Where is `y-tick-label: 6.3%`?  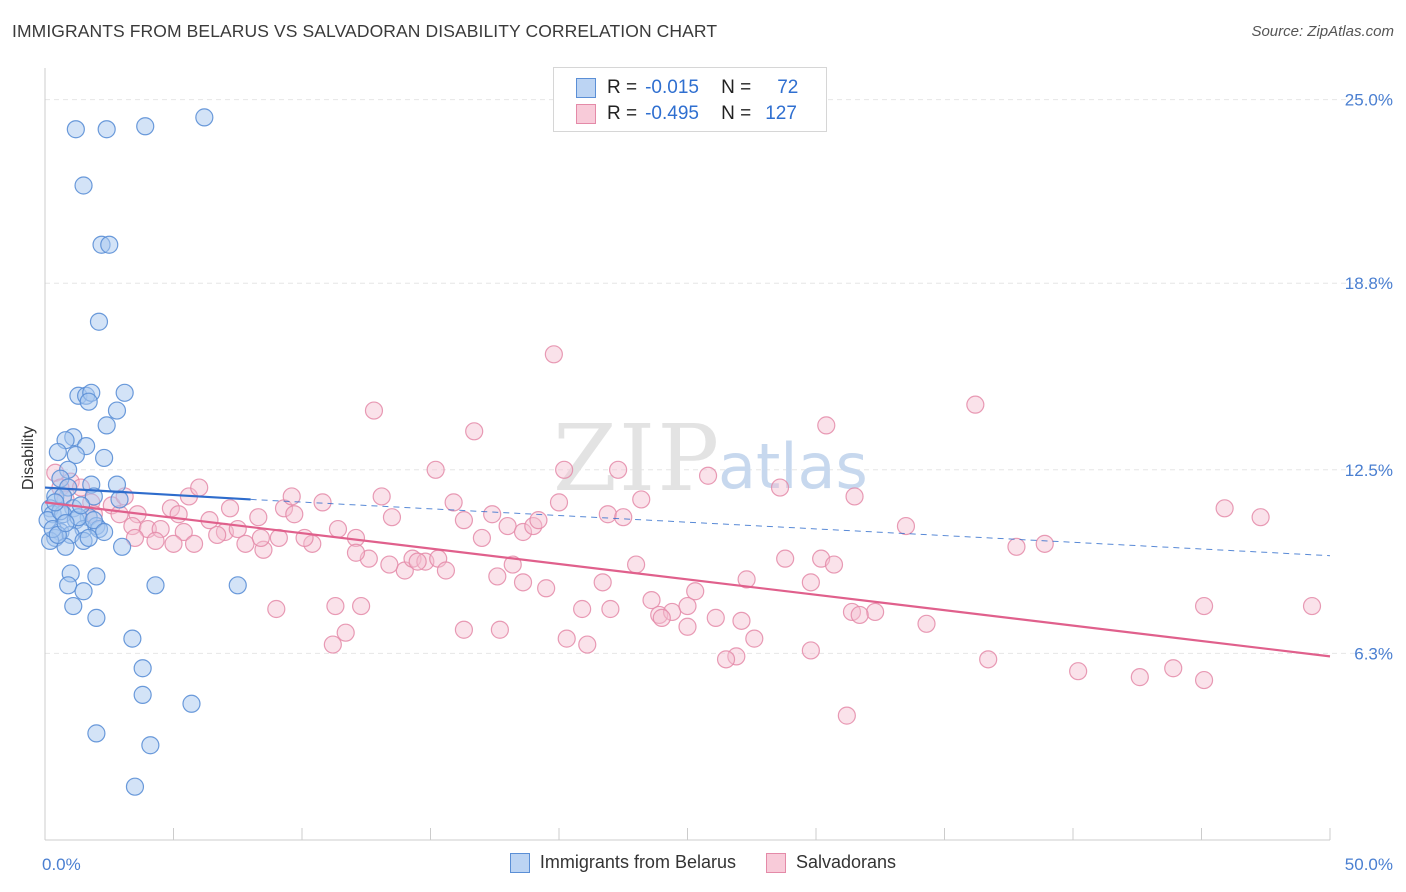 y-tick-label: 6.3% is located at coordinates (1373, 653).